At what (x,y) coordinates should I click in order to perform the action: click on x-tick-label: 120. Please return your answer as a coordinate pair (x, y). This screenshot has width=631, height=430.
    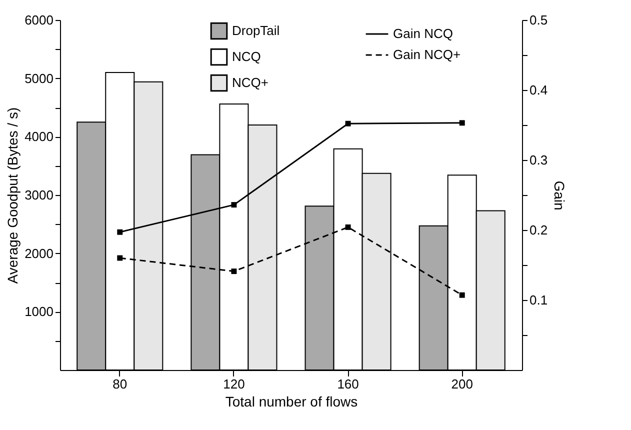
    Looking at the image, I should click on (234, 384).